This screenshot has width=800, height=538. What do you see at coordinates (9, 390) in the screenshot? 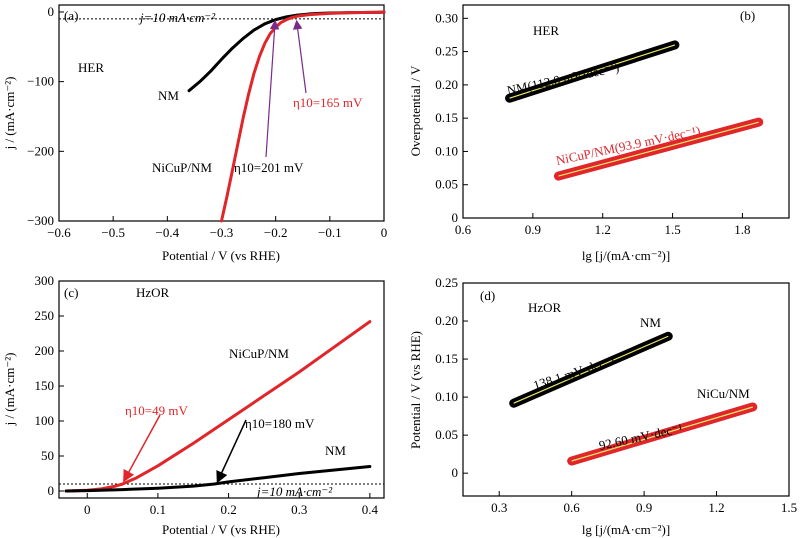
I see `panel-c-ylabel: j / (mA·cm⁻²)` at bounding box center [9, 390].